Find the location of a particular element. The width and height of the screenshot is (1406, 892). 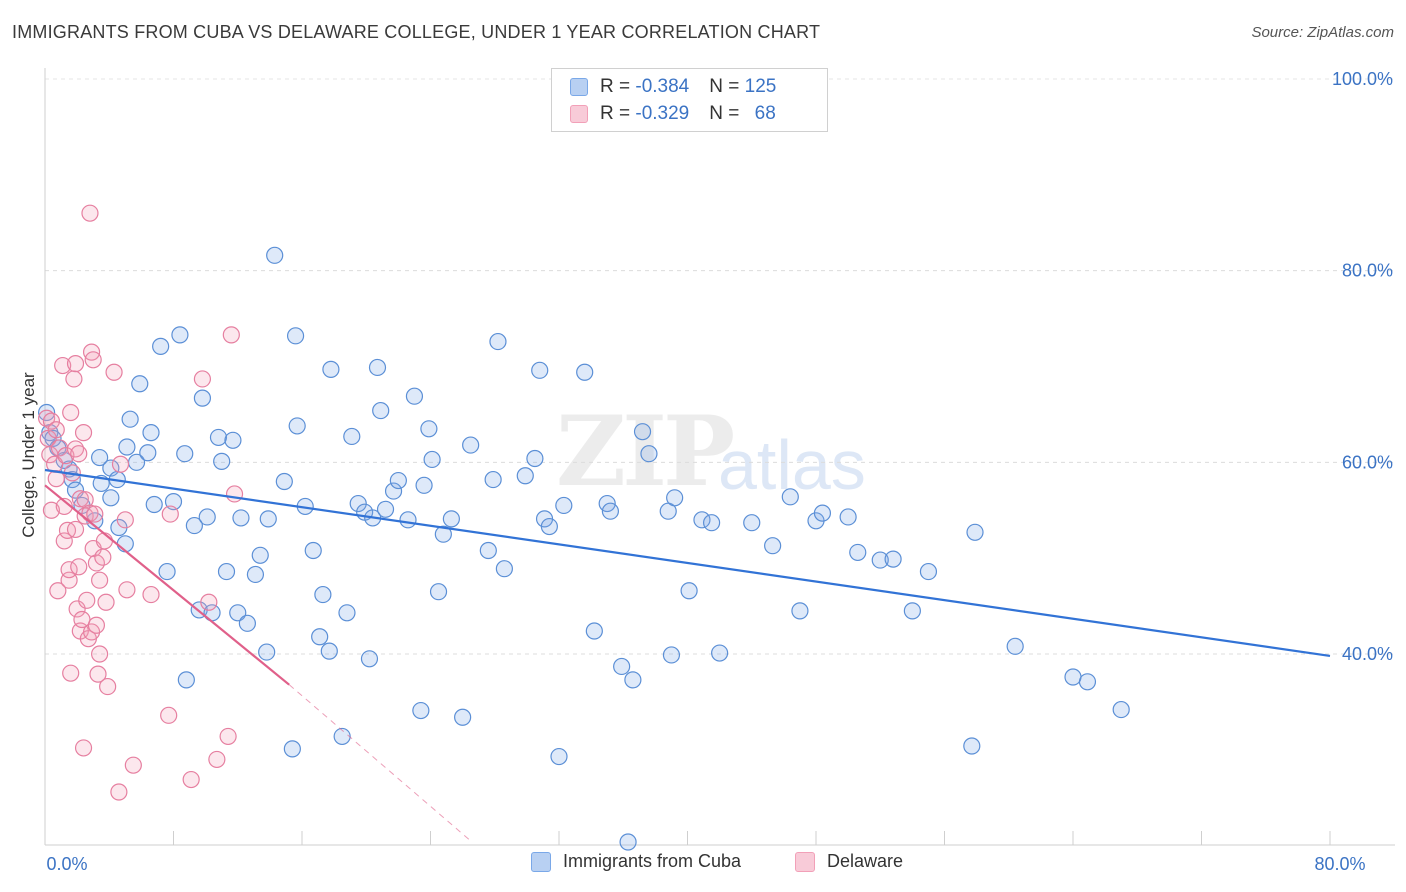

bottom-legend-label-cuba: Immigrants from Cuba is located at coordinates (652, 861).